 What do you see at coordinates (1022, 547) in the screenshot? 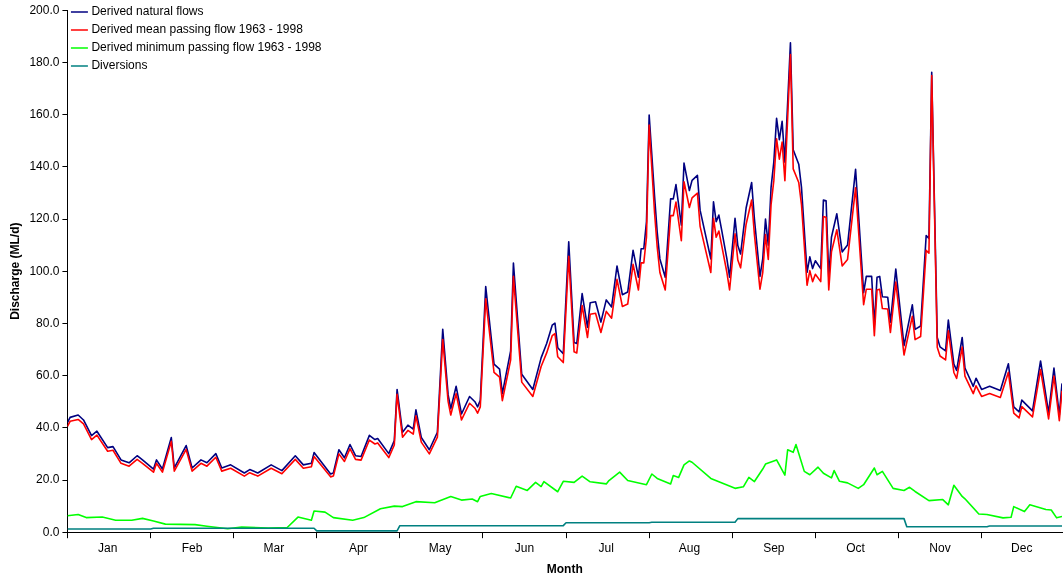
I see `x-tick-label: Dec` at bounding box center [1022, 547].